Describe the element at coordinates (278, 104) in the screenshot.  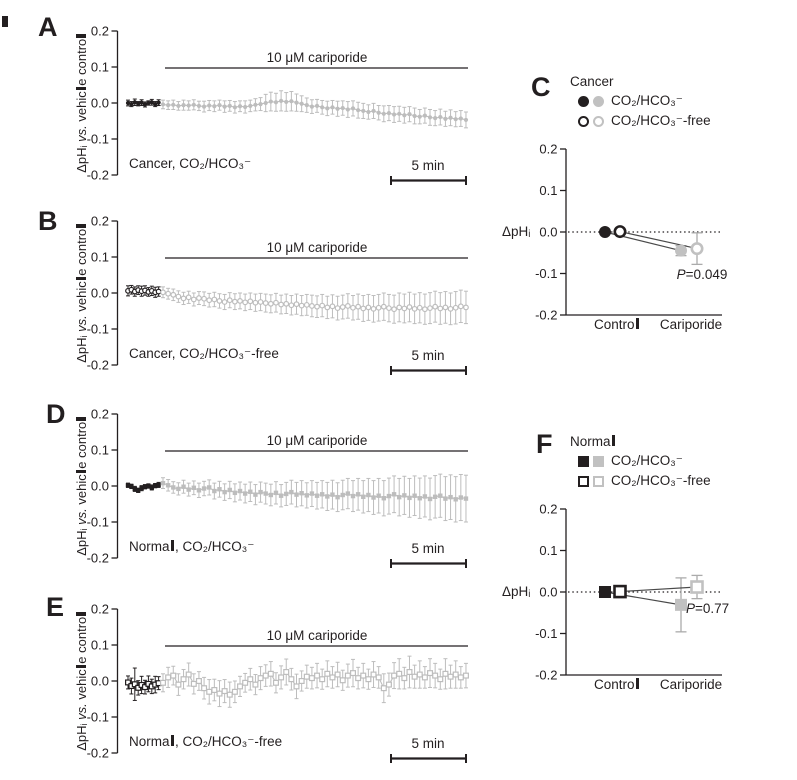
I see `panel-a-plot: 0.2 0.1 0.0 -0.1 -0.2` at that location.